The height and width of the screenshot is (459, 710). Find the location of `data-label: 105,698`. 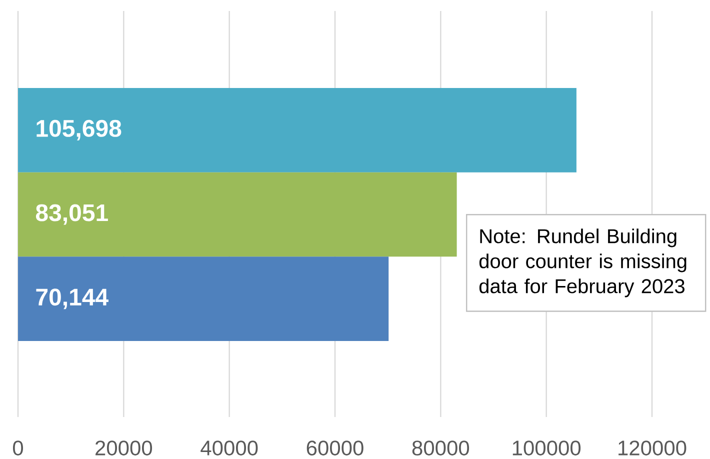

data-label: 105,698 is located at coordinates (79, 130).